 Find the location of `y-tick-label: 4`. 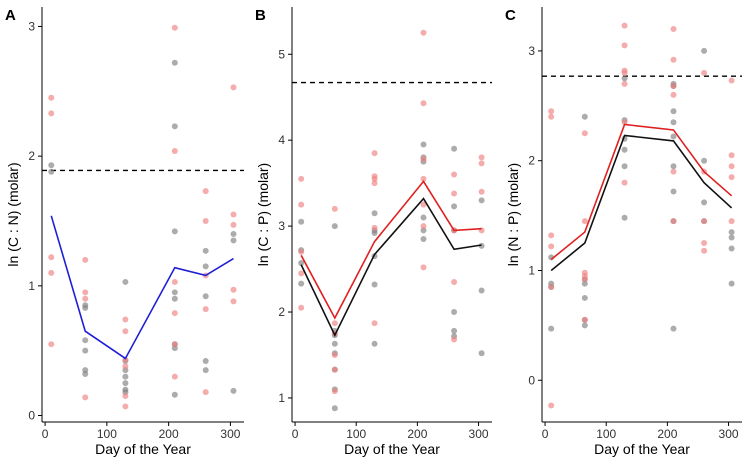

y-tick-label: 4 is located at coordinates (281, 140).